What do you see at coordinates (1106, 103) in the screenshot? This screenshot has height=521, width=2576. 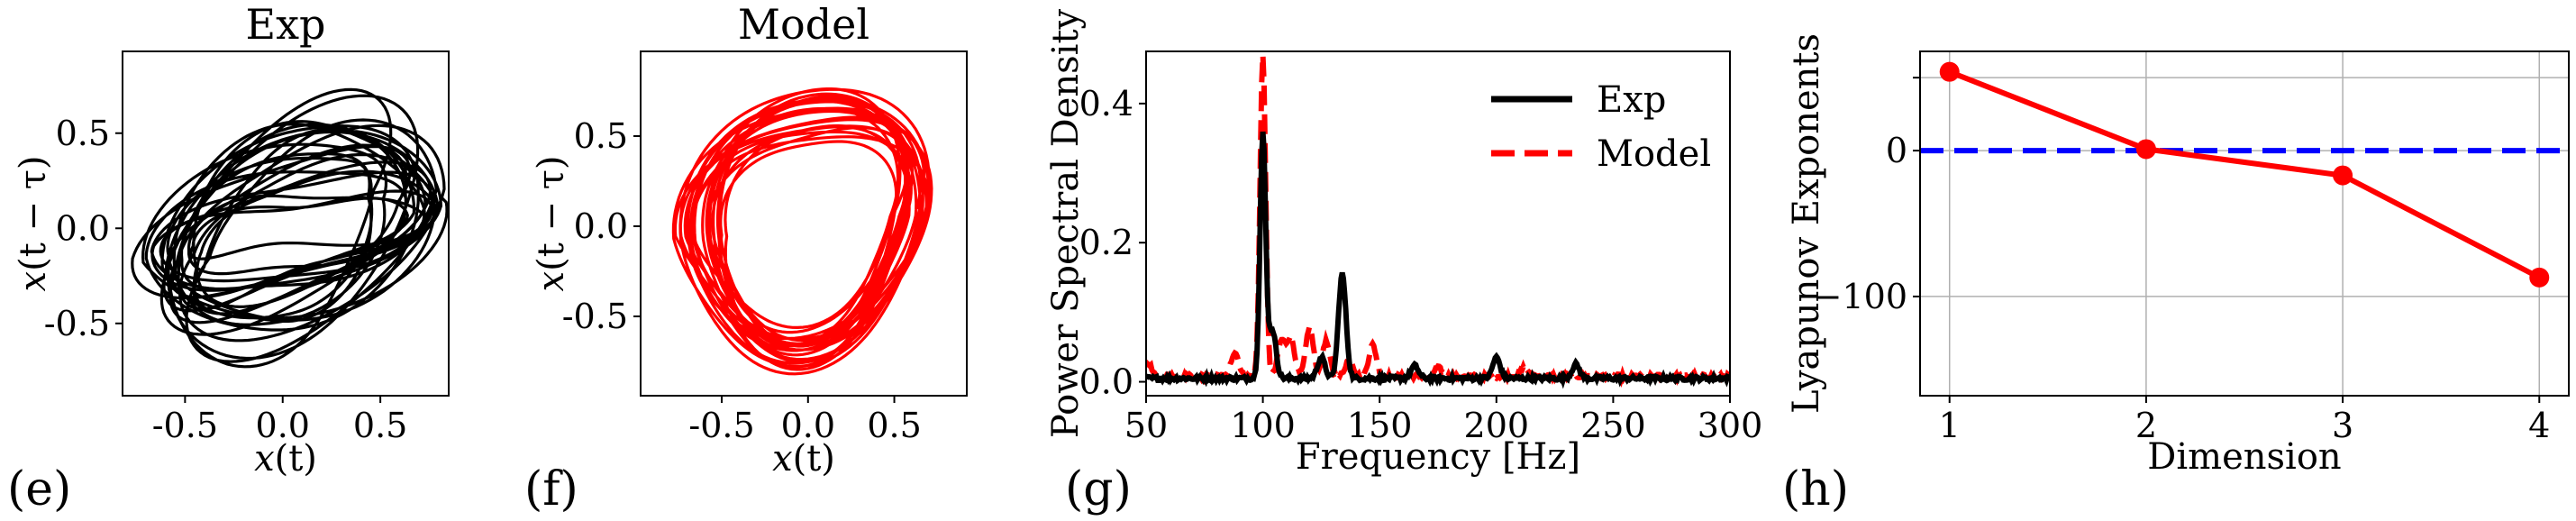 I see `panel-g-ytick-label: 0.4` at bounding box center [1106, 103].